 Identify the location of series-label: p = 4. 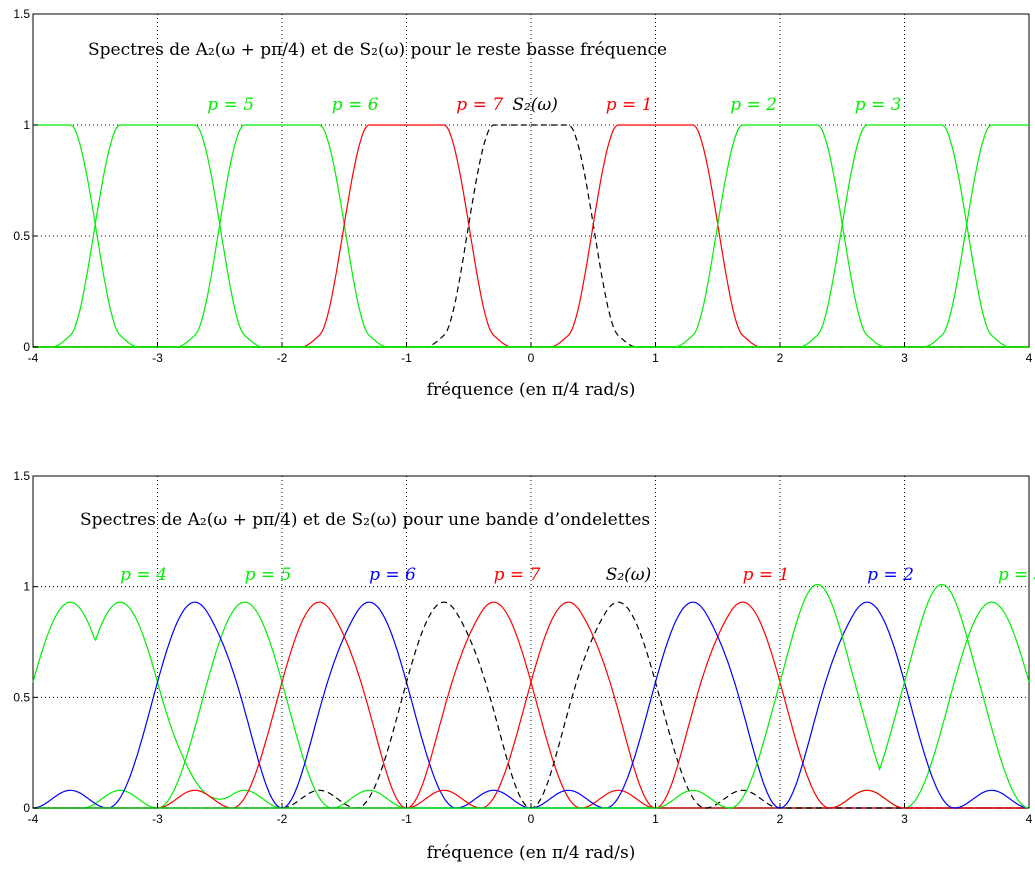
(143, 575).